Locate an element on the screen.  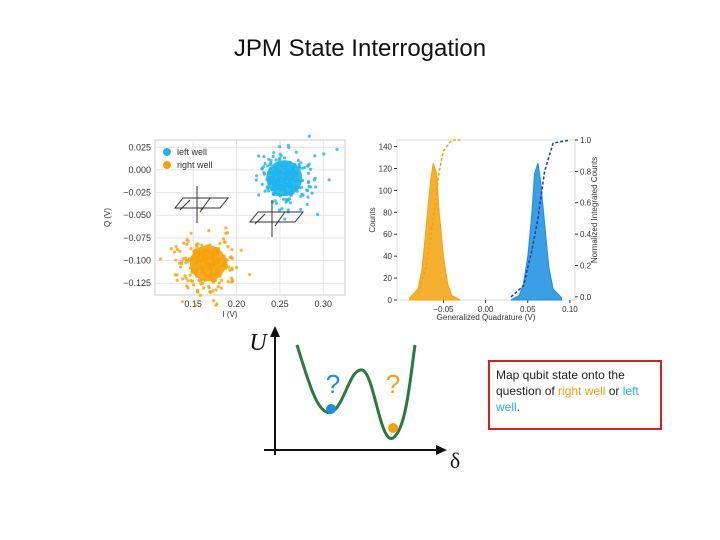
x-tick-label: 0.25 is located at coordinates (280, 304).